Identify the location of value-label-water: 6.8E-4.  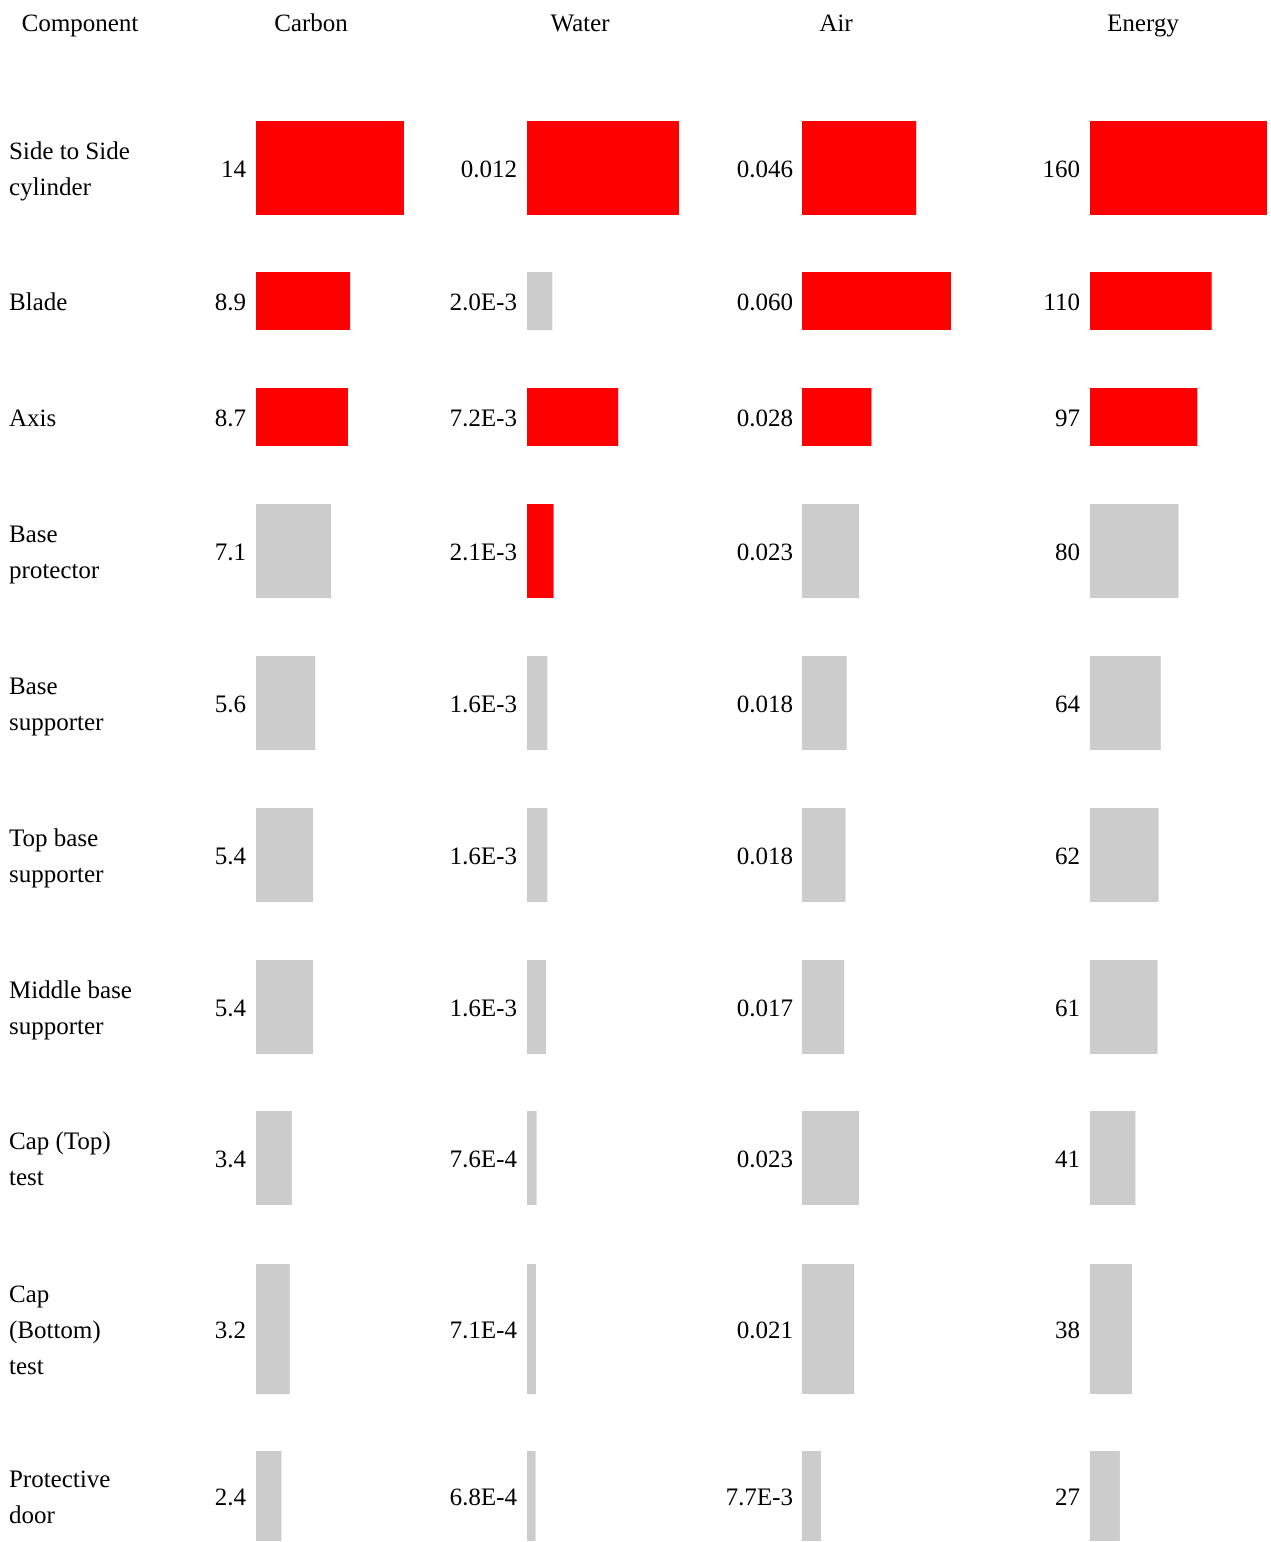
(484, 1497).